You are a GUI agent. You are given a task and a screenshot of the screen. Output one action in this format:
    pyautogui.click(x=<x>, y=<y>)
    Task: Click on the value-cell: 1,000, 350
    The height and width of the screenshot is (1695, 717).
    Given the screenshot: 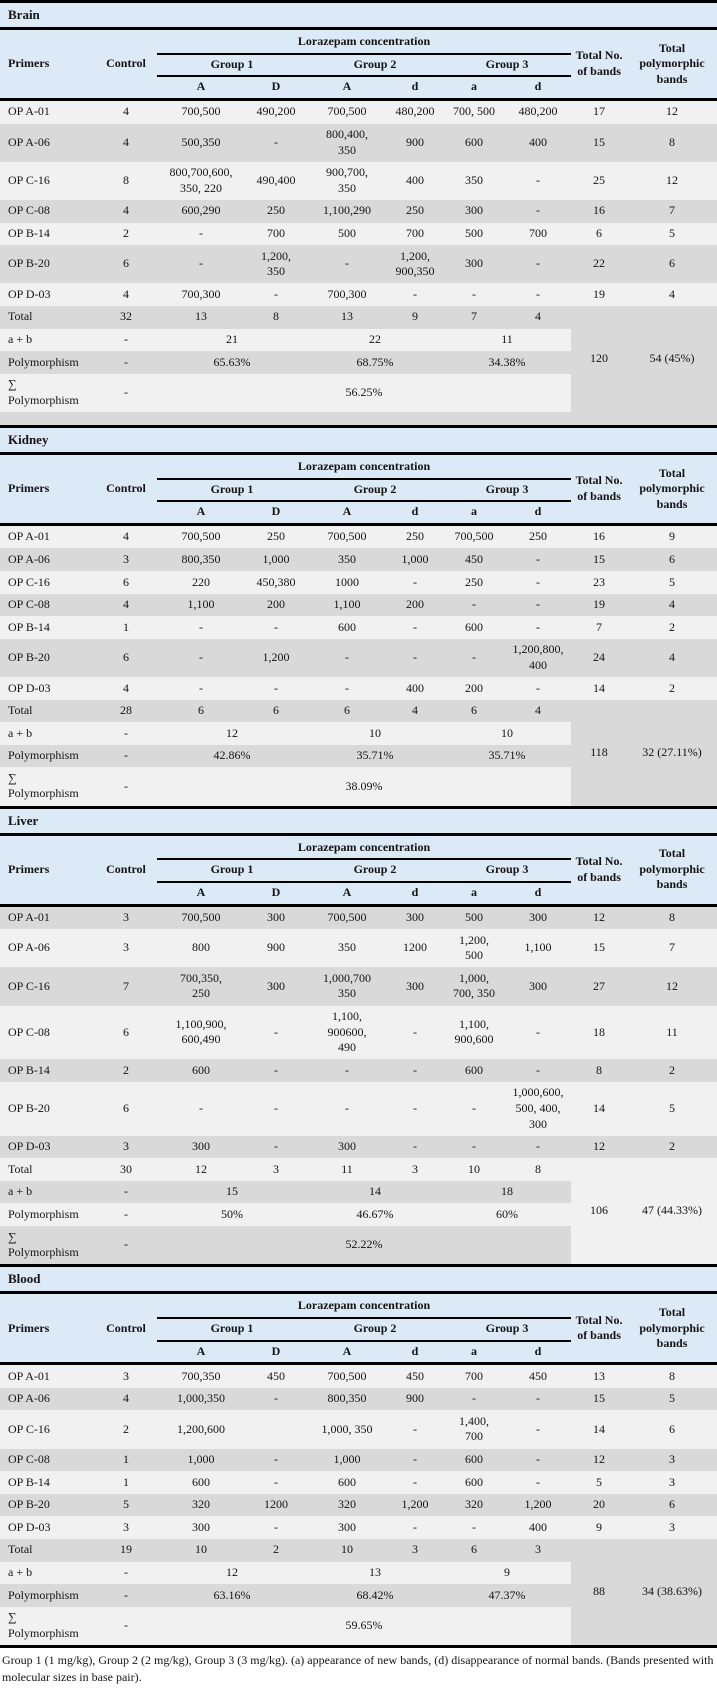 What is the action you would take?
    pyautogui.click(x=347, y=1429)
    